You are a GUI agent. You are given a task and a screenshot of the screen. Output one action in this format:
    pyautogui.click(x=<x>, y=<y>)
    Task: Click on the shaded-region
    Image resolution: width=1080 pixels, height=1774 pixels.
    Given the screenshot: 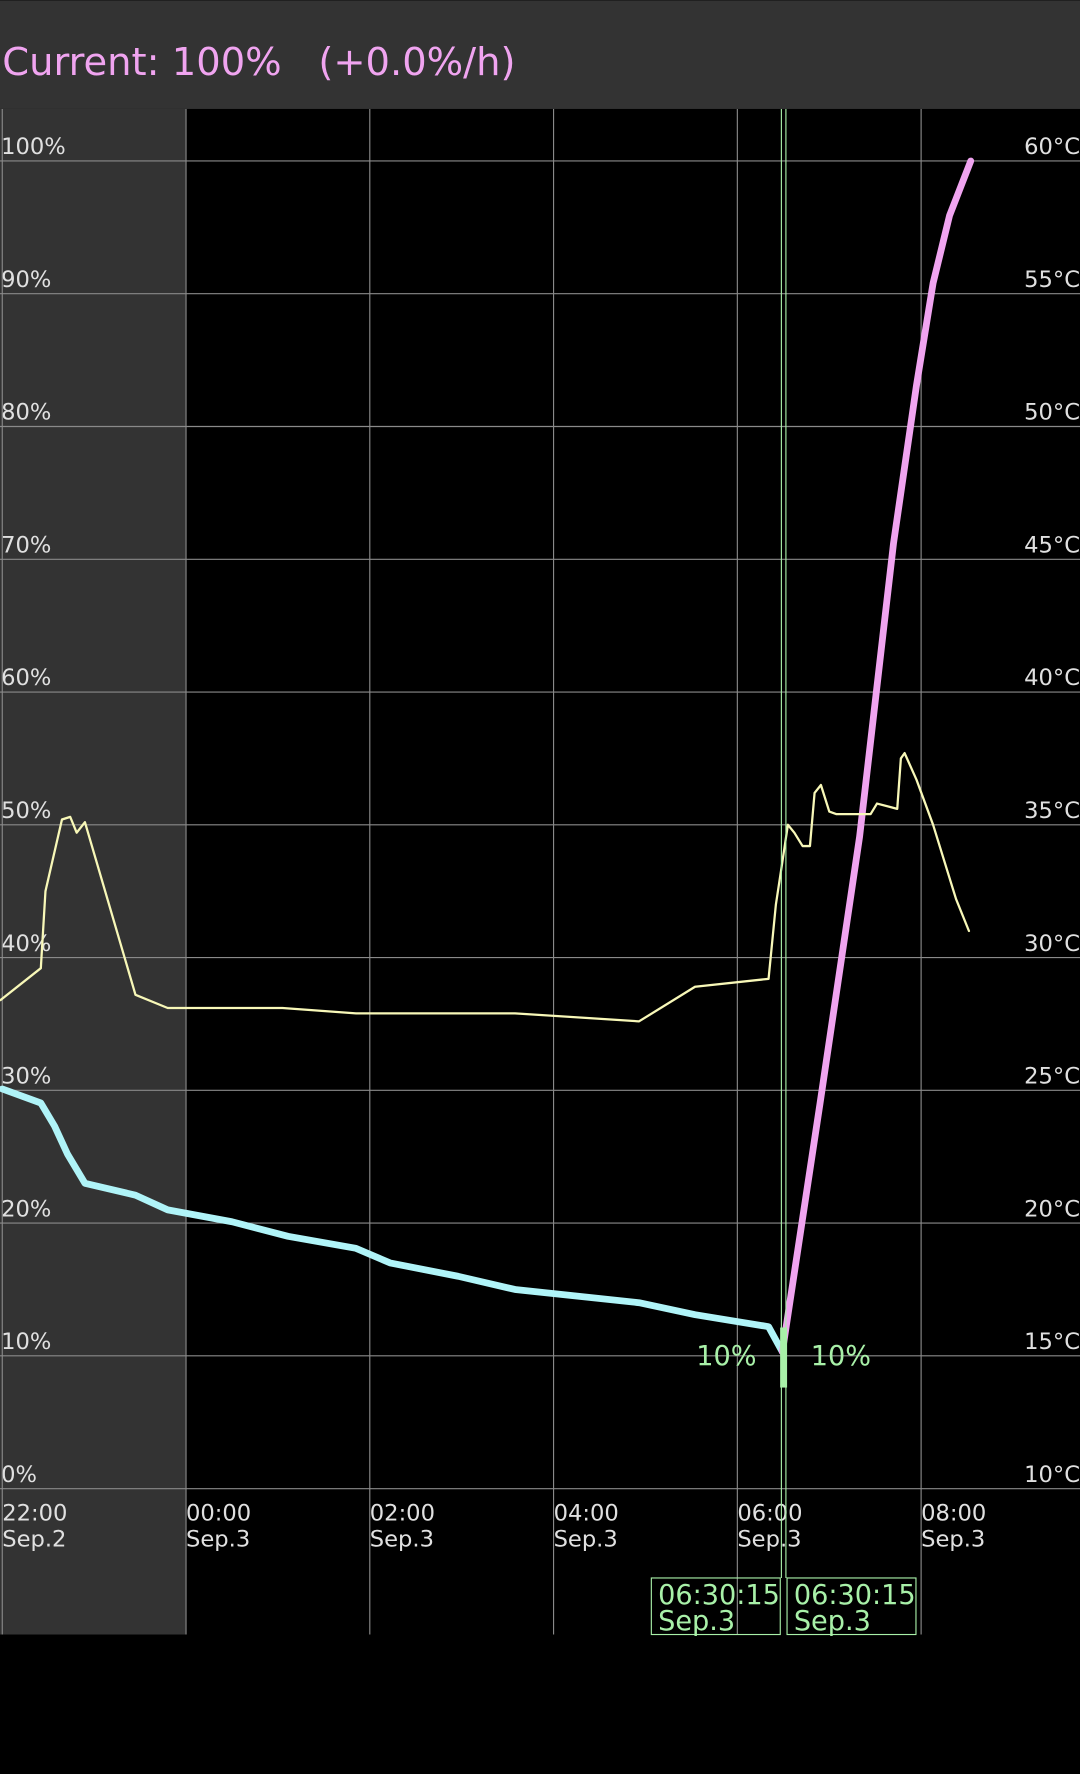 What is the action you would take?
    pyautogui.click(x=93, y=871)
    